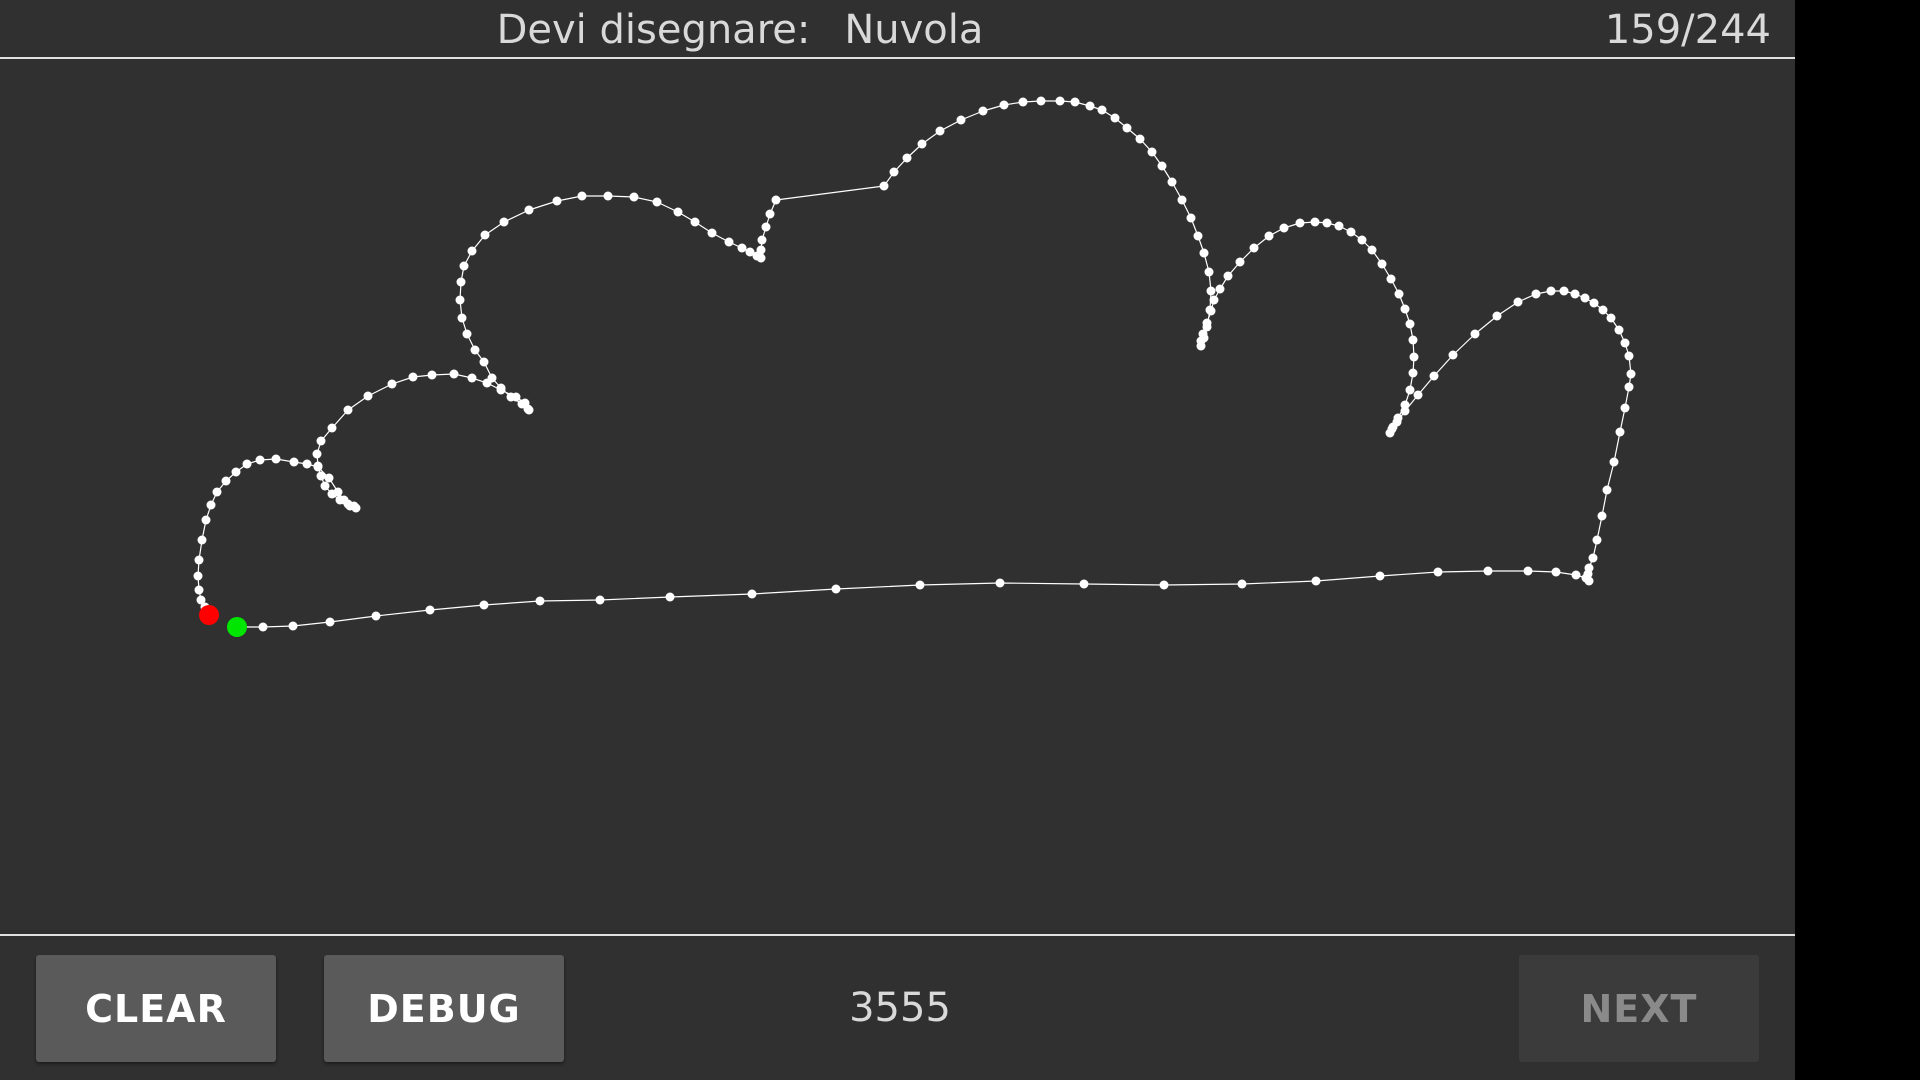 This screenshot has width=1920, height=1080. What do you see at coordinates (444, 1008) in the screenshot?
I see `debug-button: DEBUG` at bounding box center [444, 1008].